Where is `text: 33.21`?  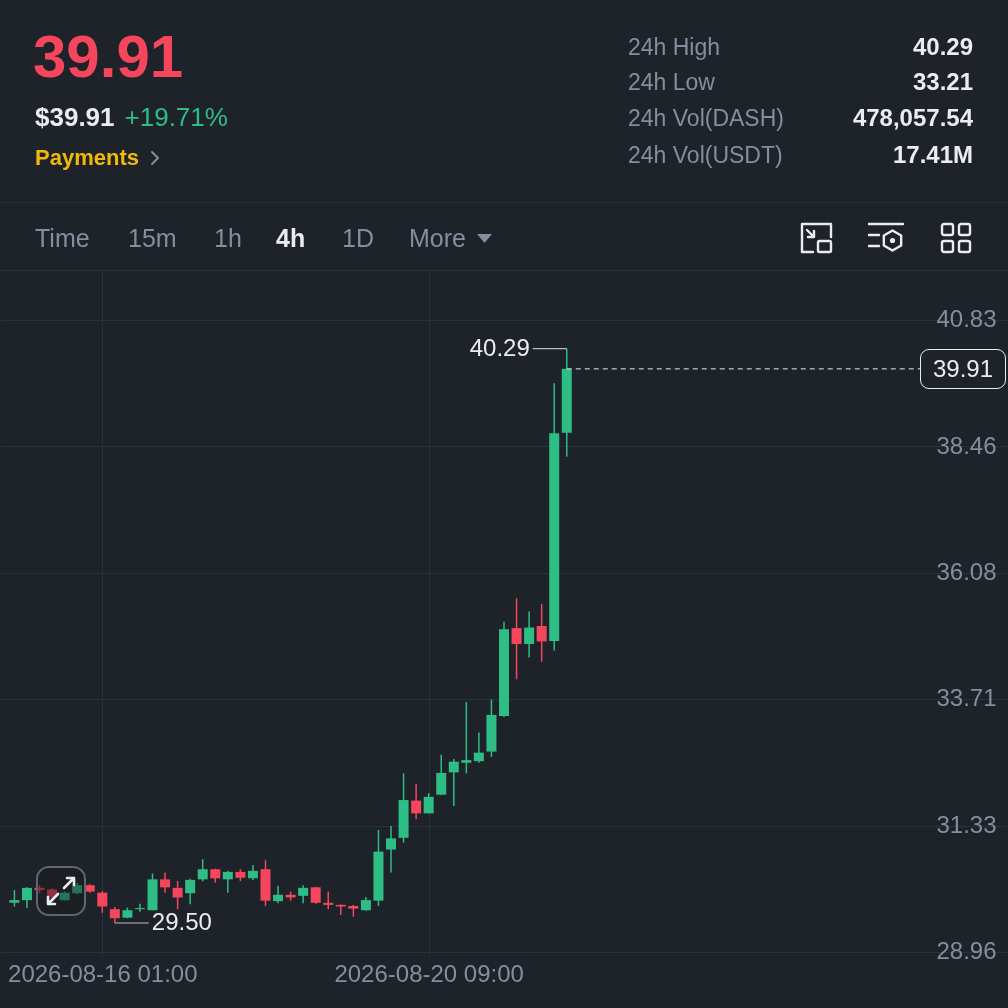
text: 33.21 is located at coordinates (942, 81).